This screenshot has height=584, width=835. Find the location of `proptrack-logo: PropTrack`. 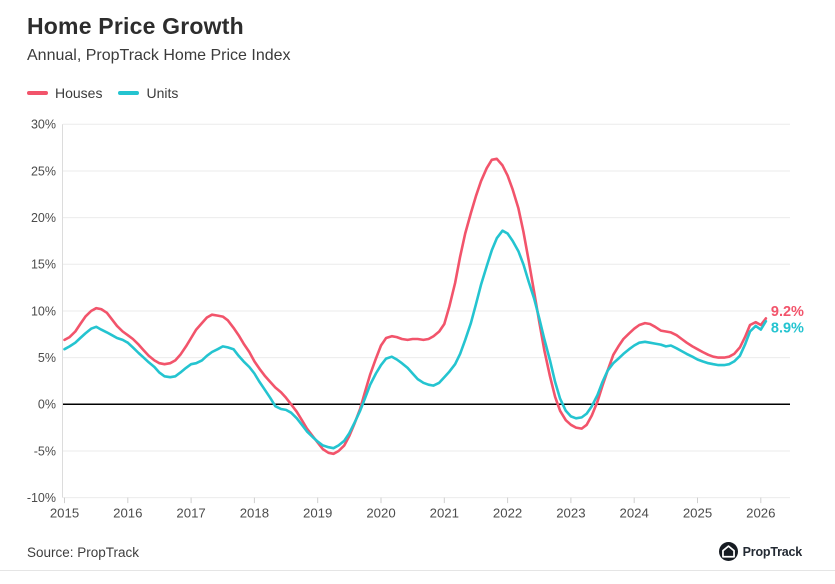

proptrack-logo: PropTrack is located at coordinates (760, 551).